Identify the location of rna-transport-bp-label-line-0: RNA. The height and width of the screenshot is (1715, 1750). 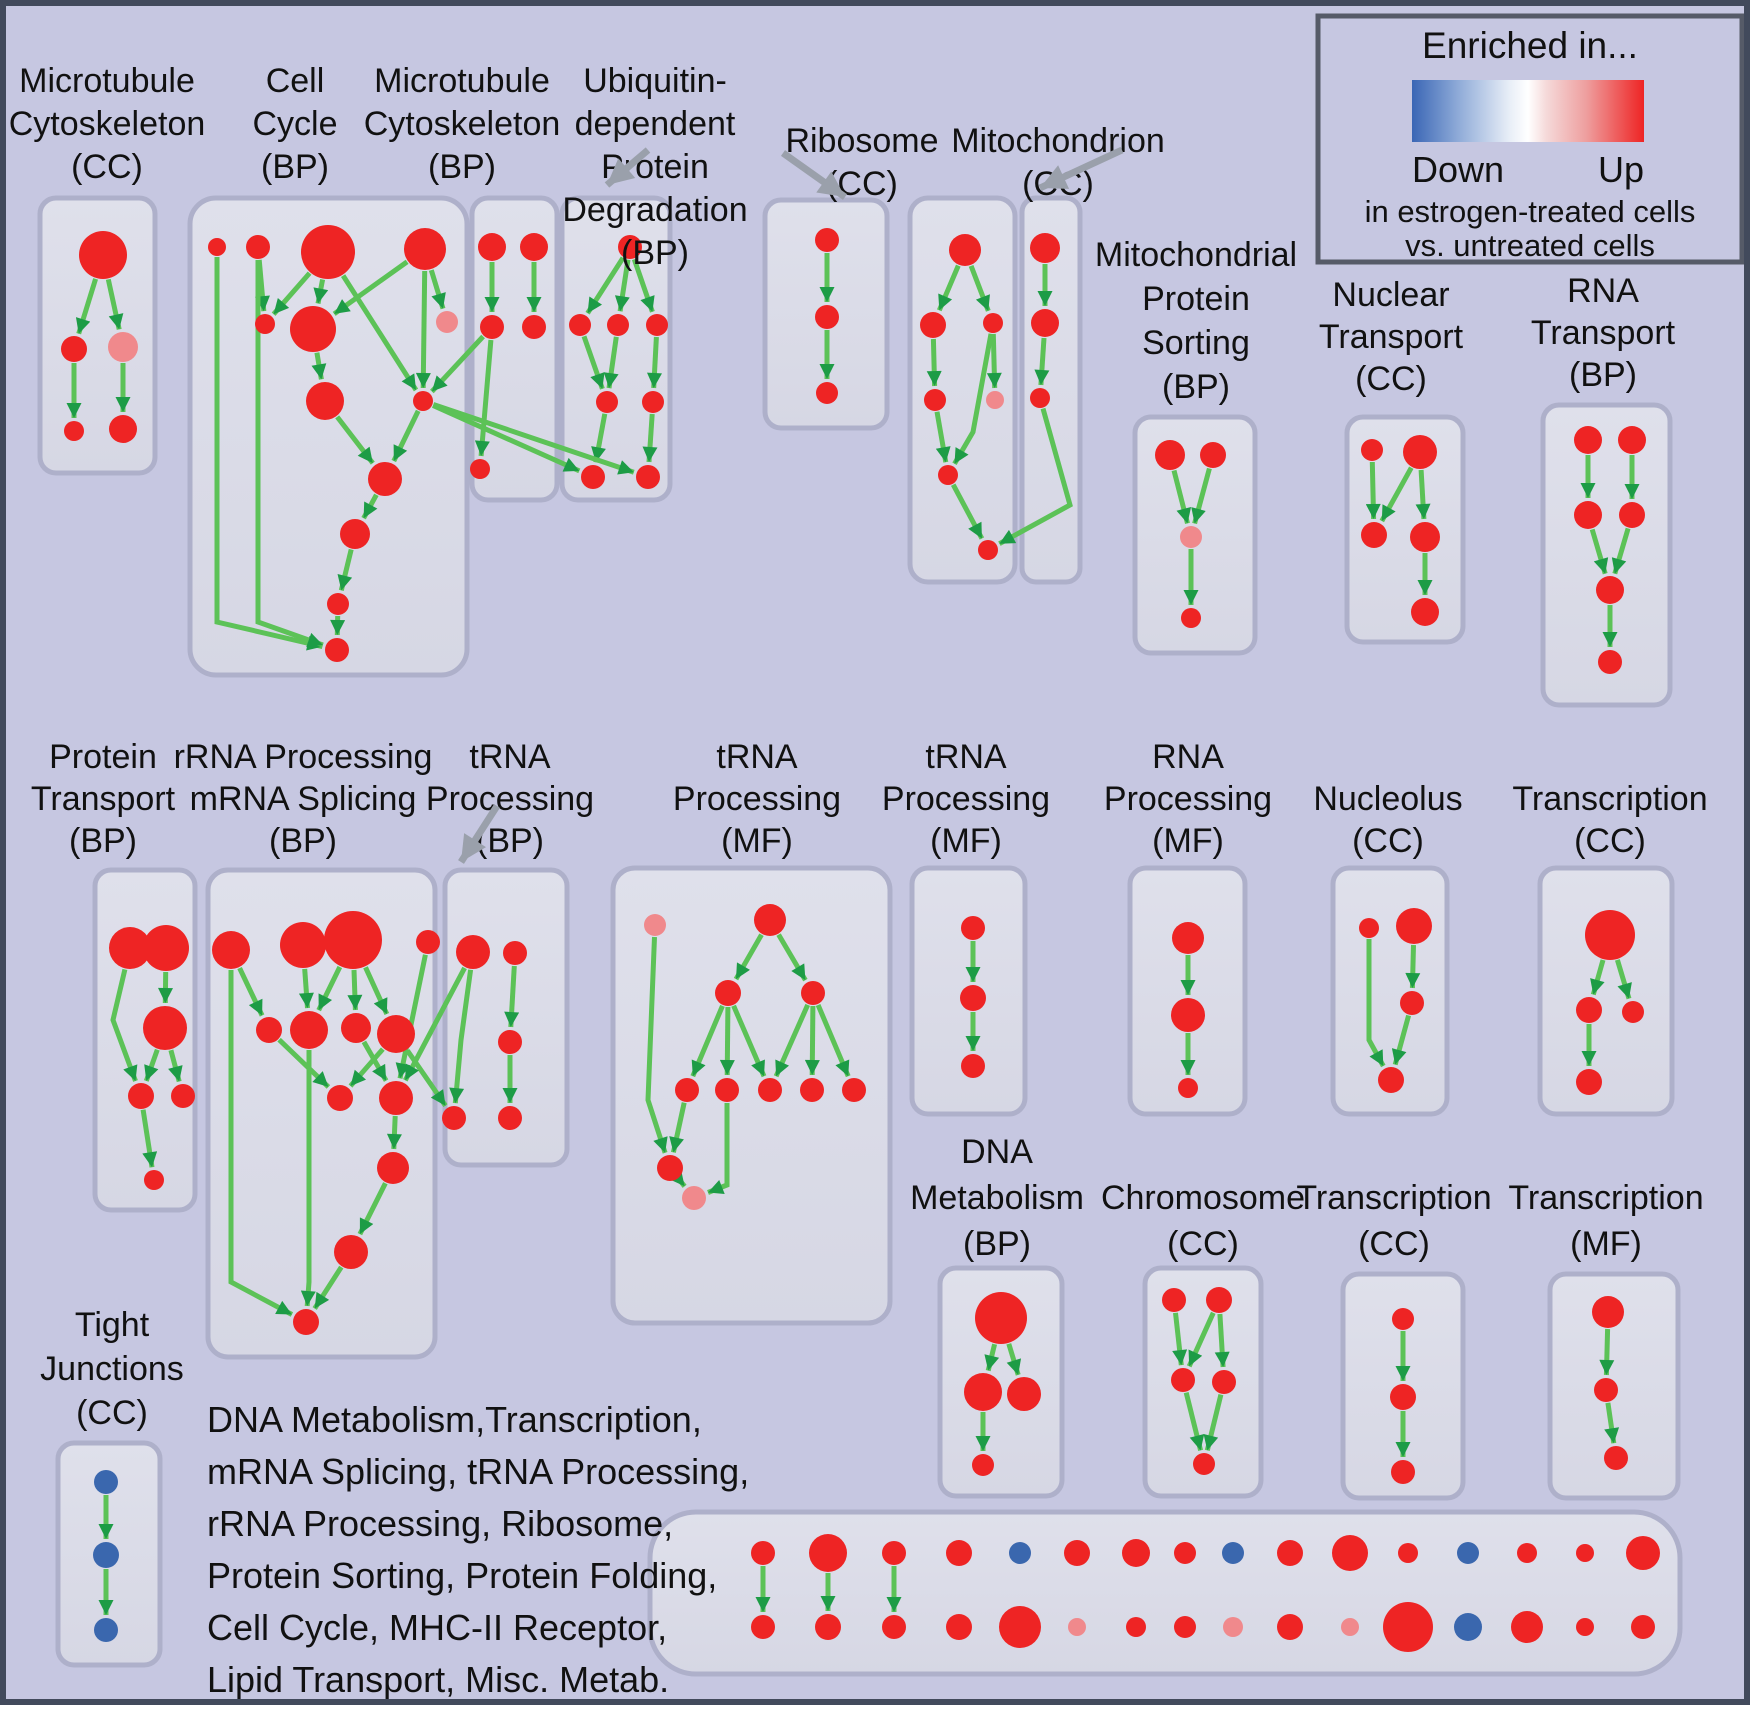
(1603, 291).